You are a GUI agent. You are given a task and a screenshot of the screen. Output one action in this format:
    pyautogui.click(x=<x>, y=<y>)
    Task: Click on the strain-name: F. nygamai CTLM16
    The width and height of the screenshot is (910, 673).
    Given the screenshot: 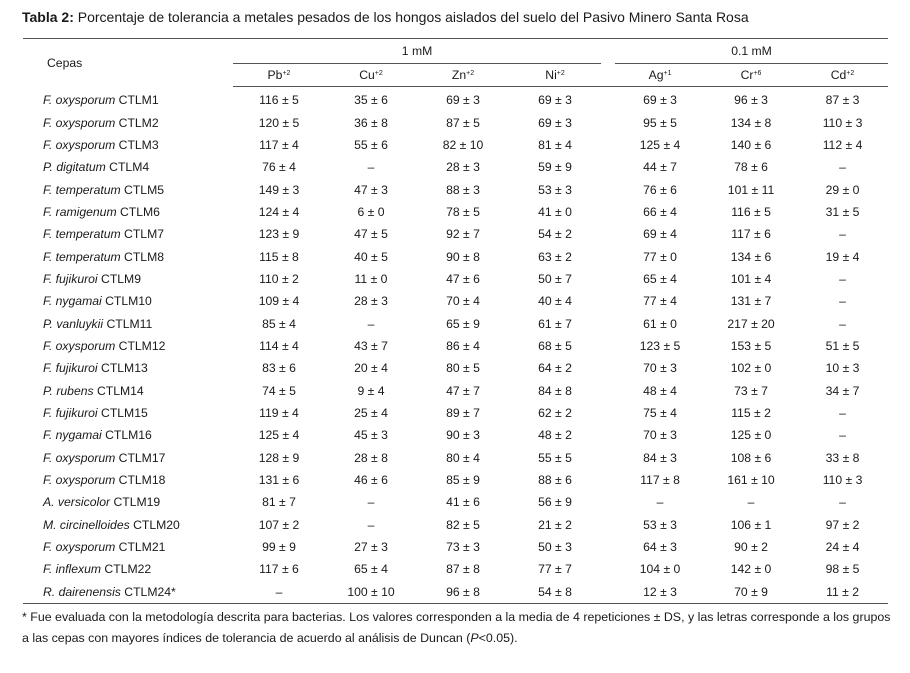 What is the action you would take?
    pyautogui.click(x=128, y=435)
    